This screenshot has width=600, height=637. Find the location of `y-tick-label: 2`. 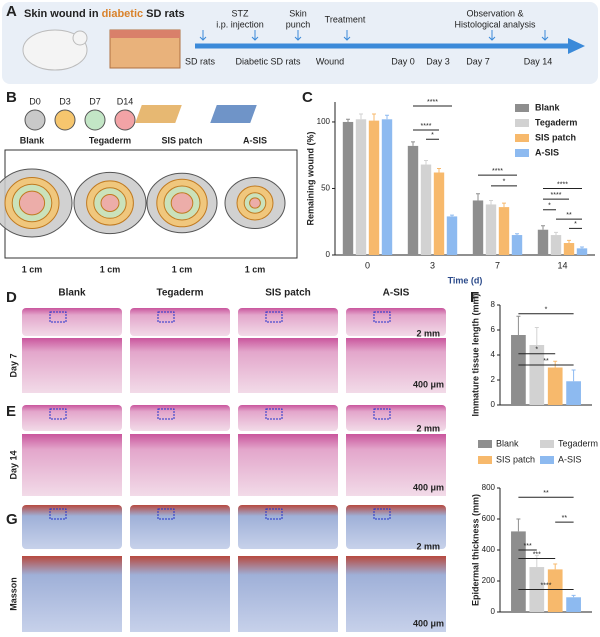

y-tick-label: 2 is located at coordinates (493, 379).